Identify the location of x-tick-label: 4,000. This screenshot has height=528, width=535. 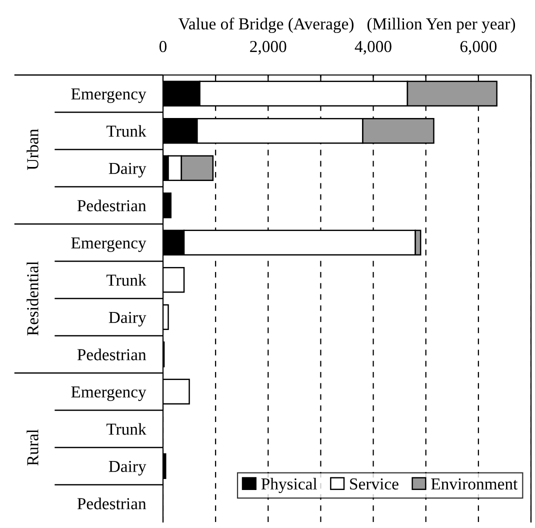
(373, 47).